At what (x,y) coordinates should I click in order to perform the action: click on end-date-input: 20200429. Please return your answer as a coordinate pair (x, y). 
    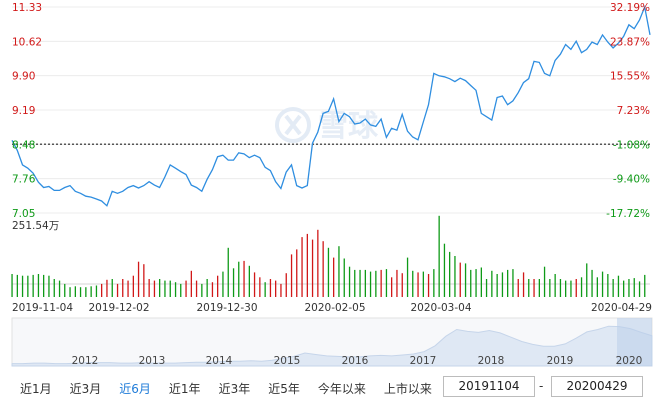
    Looking at the image, I should click on (597, 386).